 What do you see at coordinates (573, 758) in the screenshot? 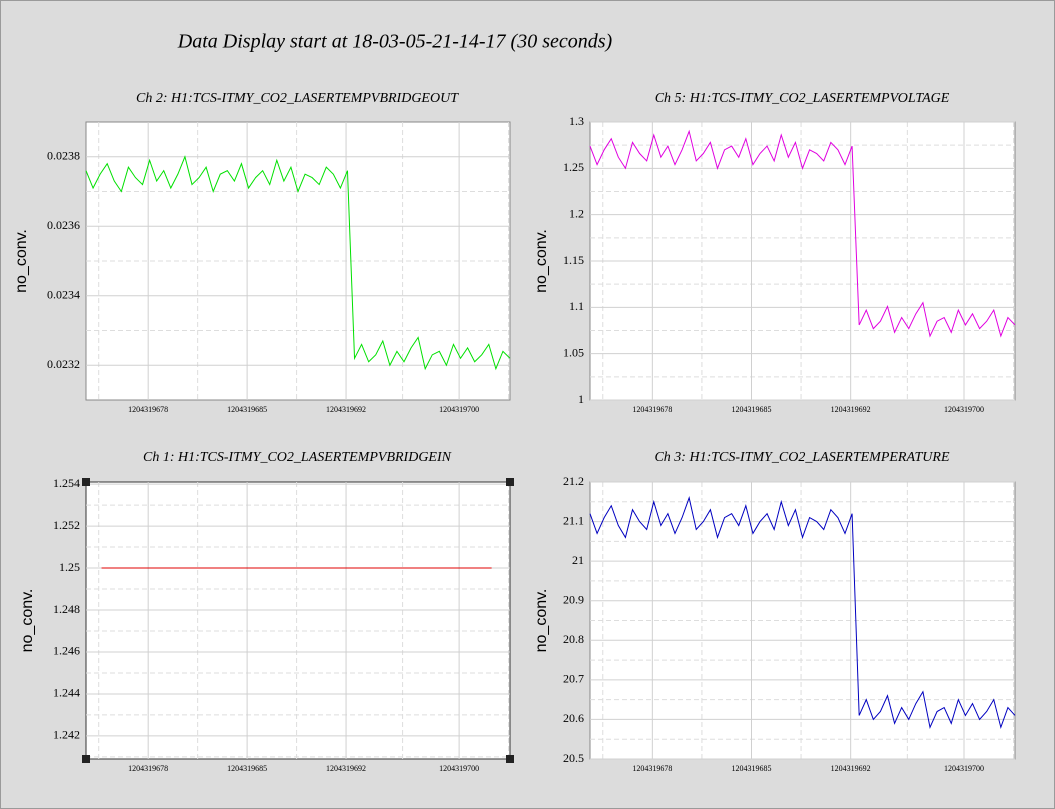
I see `y-tick-label: 20.5` at bounding box center [573, 758].